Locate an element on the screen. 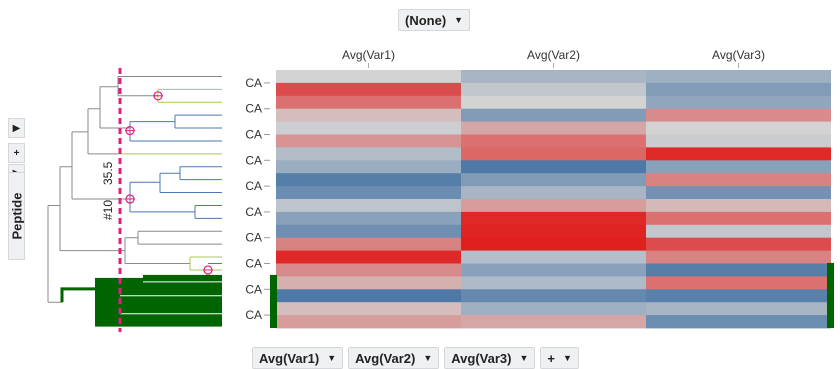 Image resolution: width=840 pixels, height=369 pixels. chevron-right-icon: ▶ is located at coordinates (16, 128).